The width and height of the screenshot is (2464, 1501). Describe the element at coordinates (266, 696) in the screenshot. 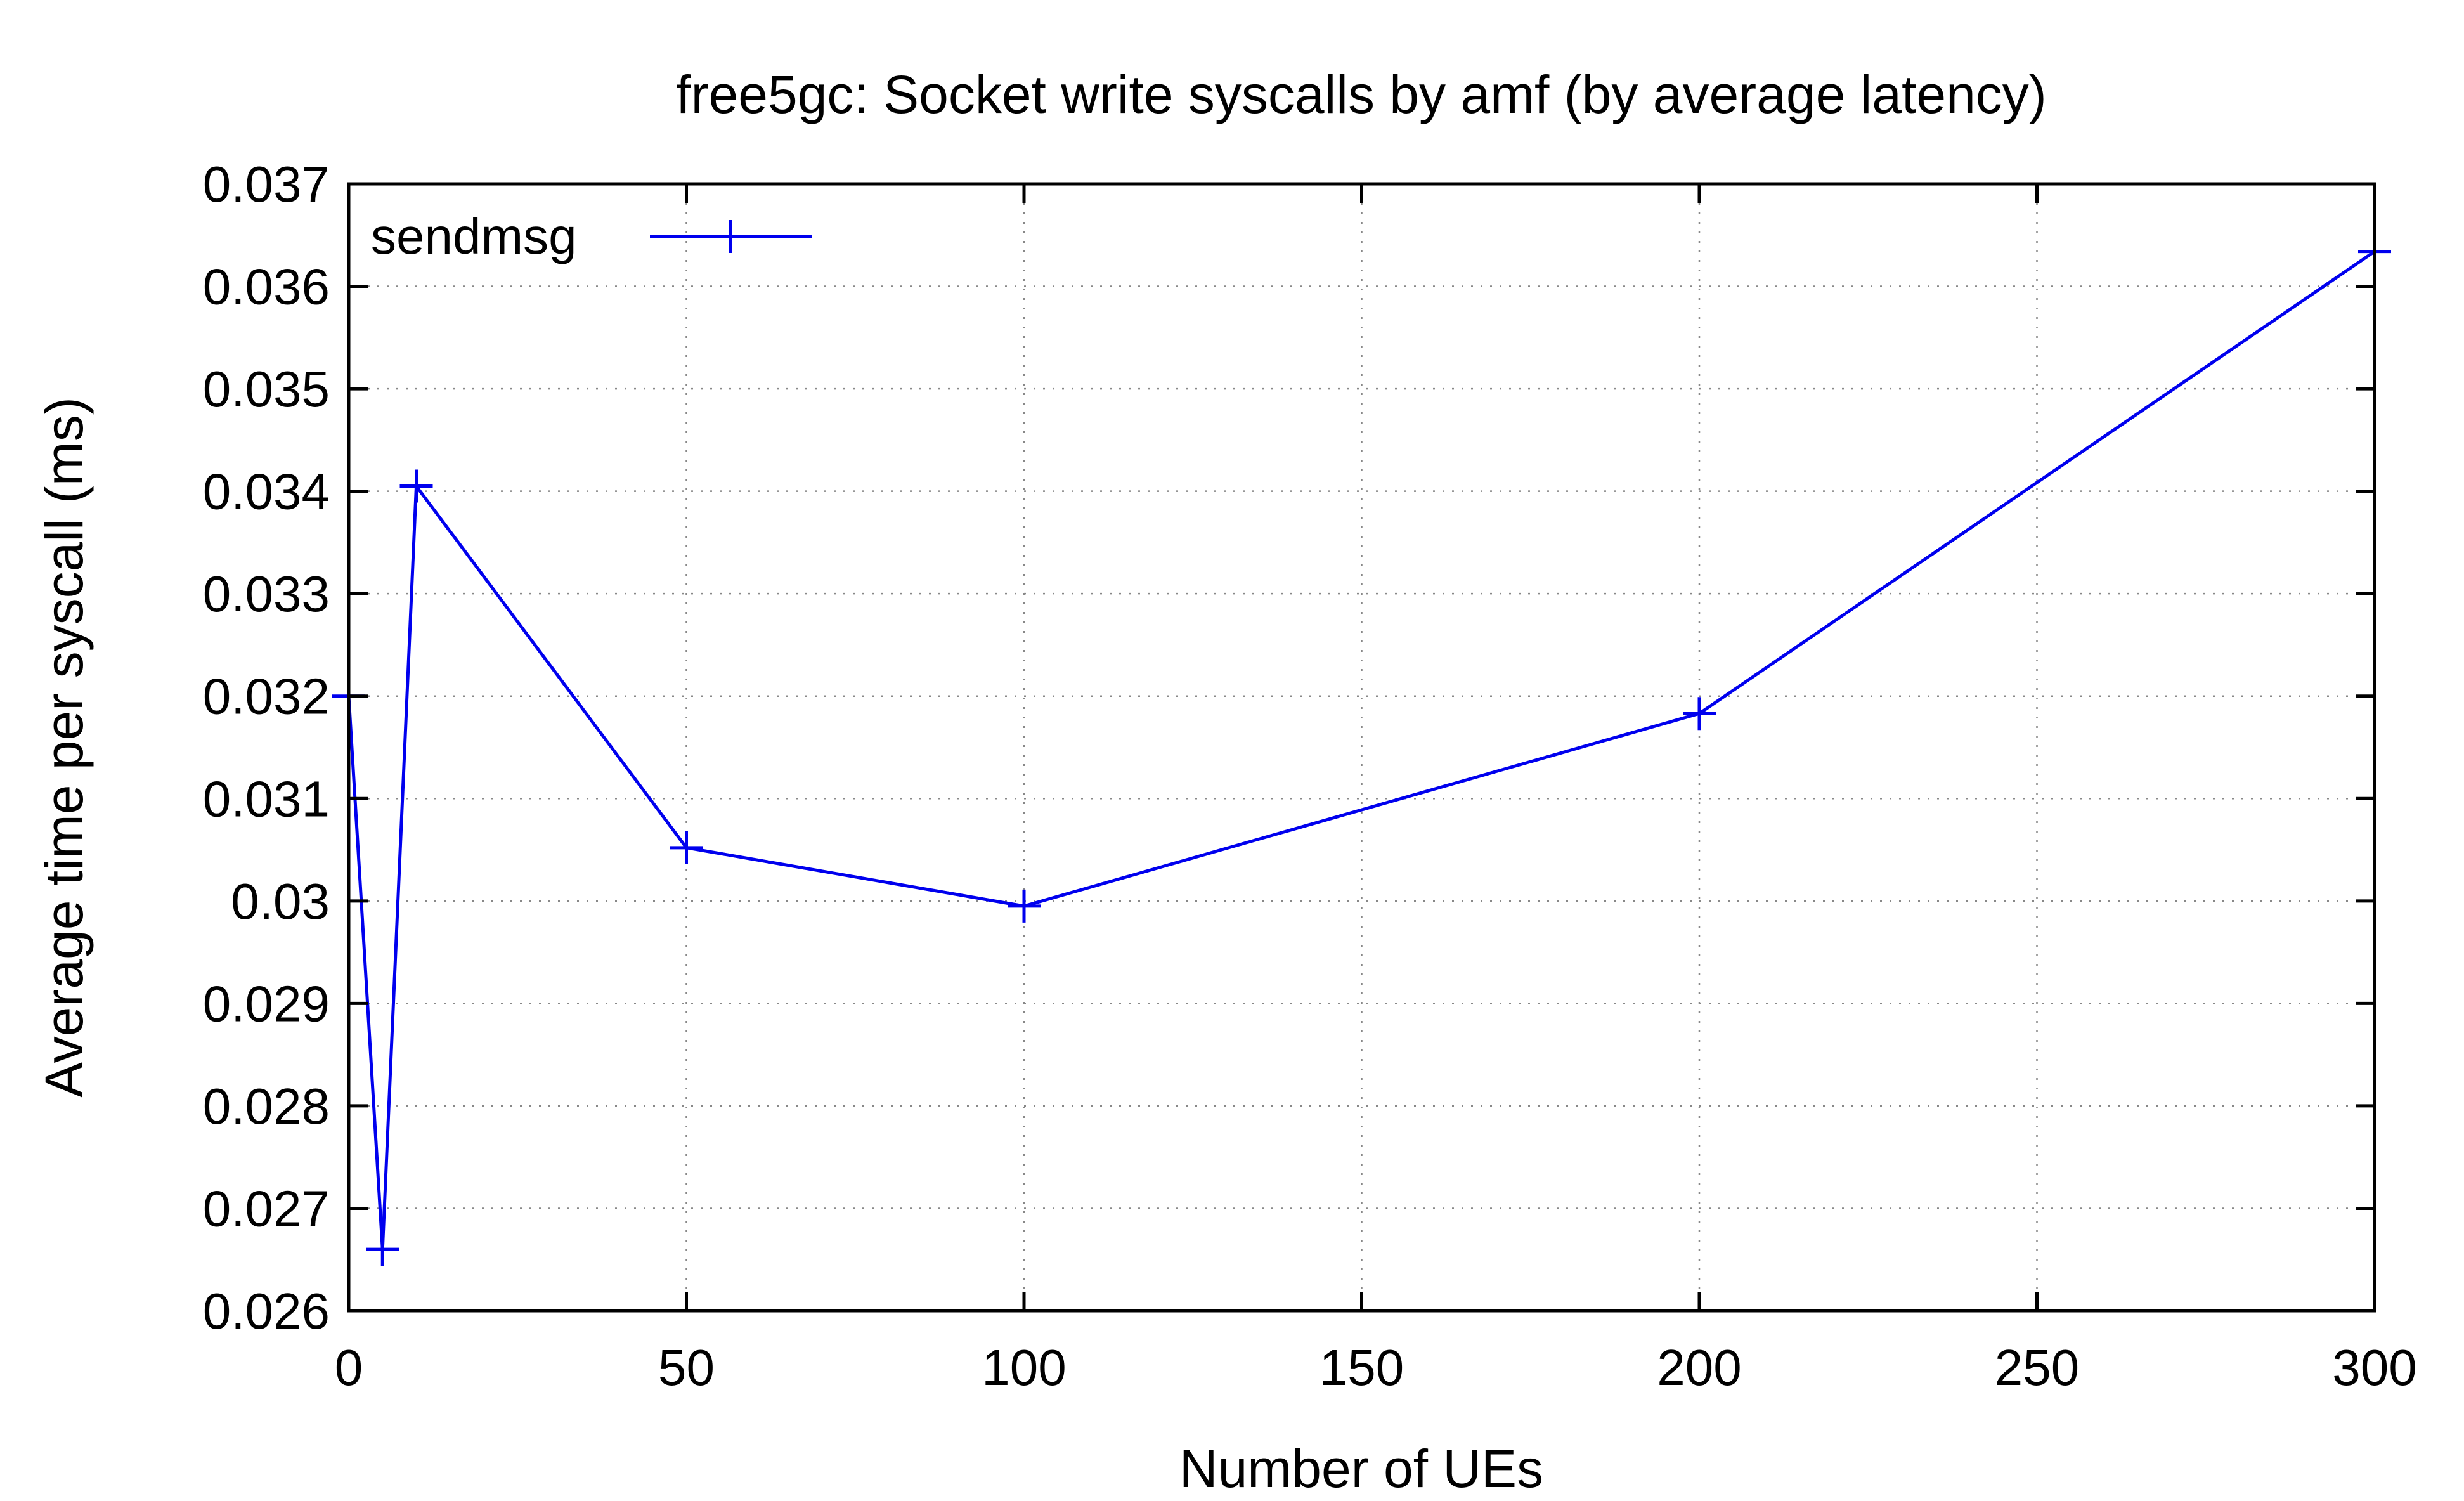

I see `y-tick-label: 0.032` at that location.